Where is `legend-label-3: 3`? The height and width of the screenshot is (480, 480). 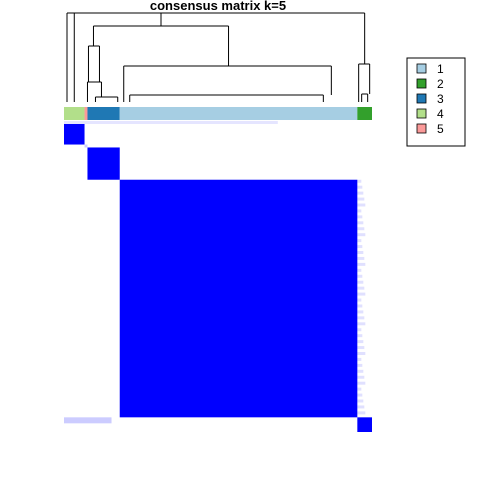
legend-label-3: 3 is located at coordinates (440, 99).